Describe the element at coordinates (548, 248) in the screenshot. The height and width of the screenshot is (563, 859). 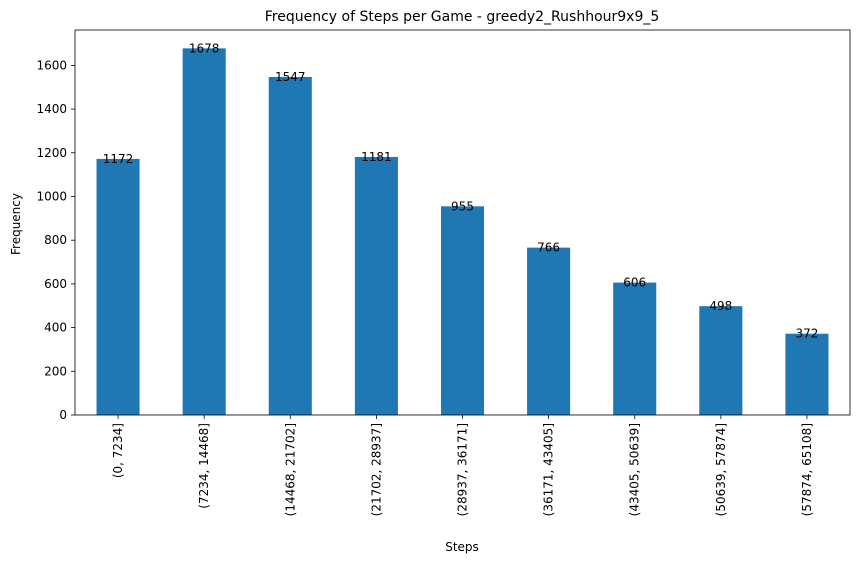
I see `bar-value-label: 766` at that location.